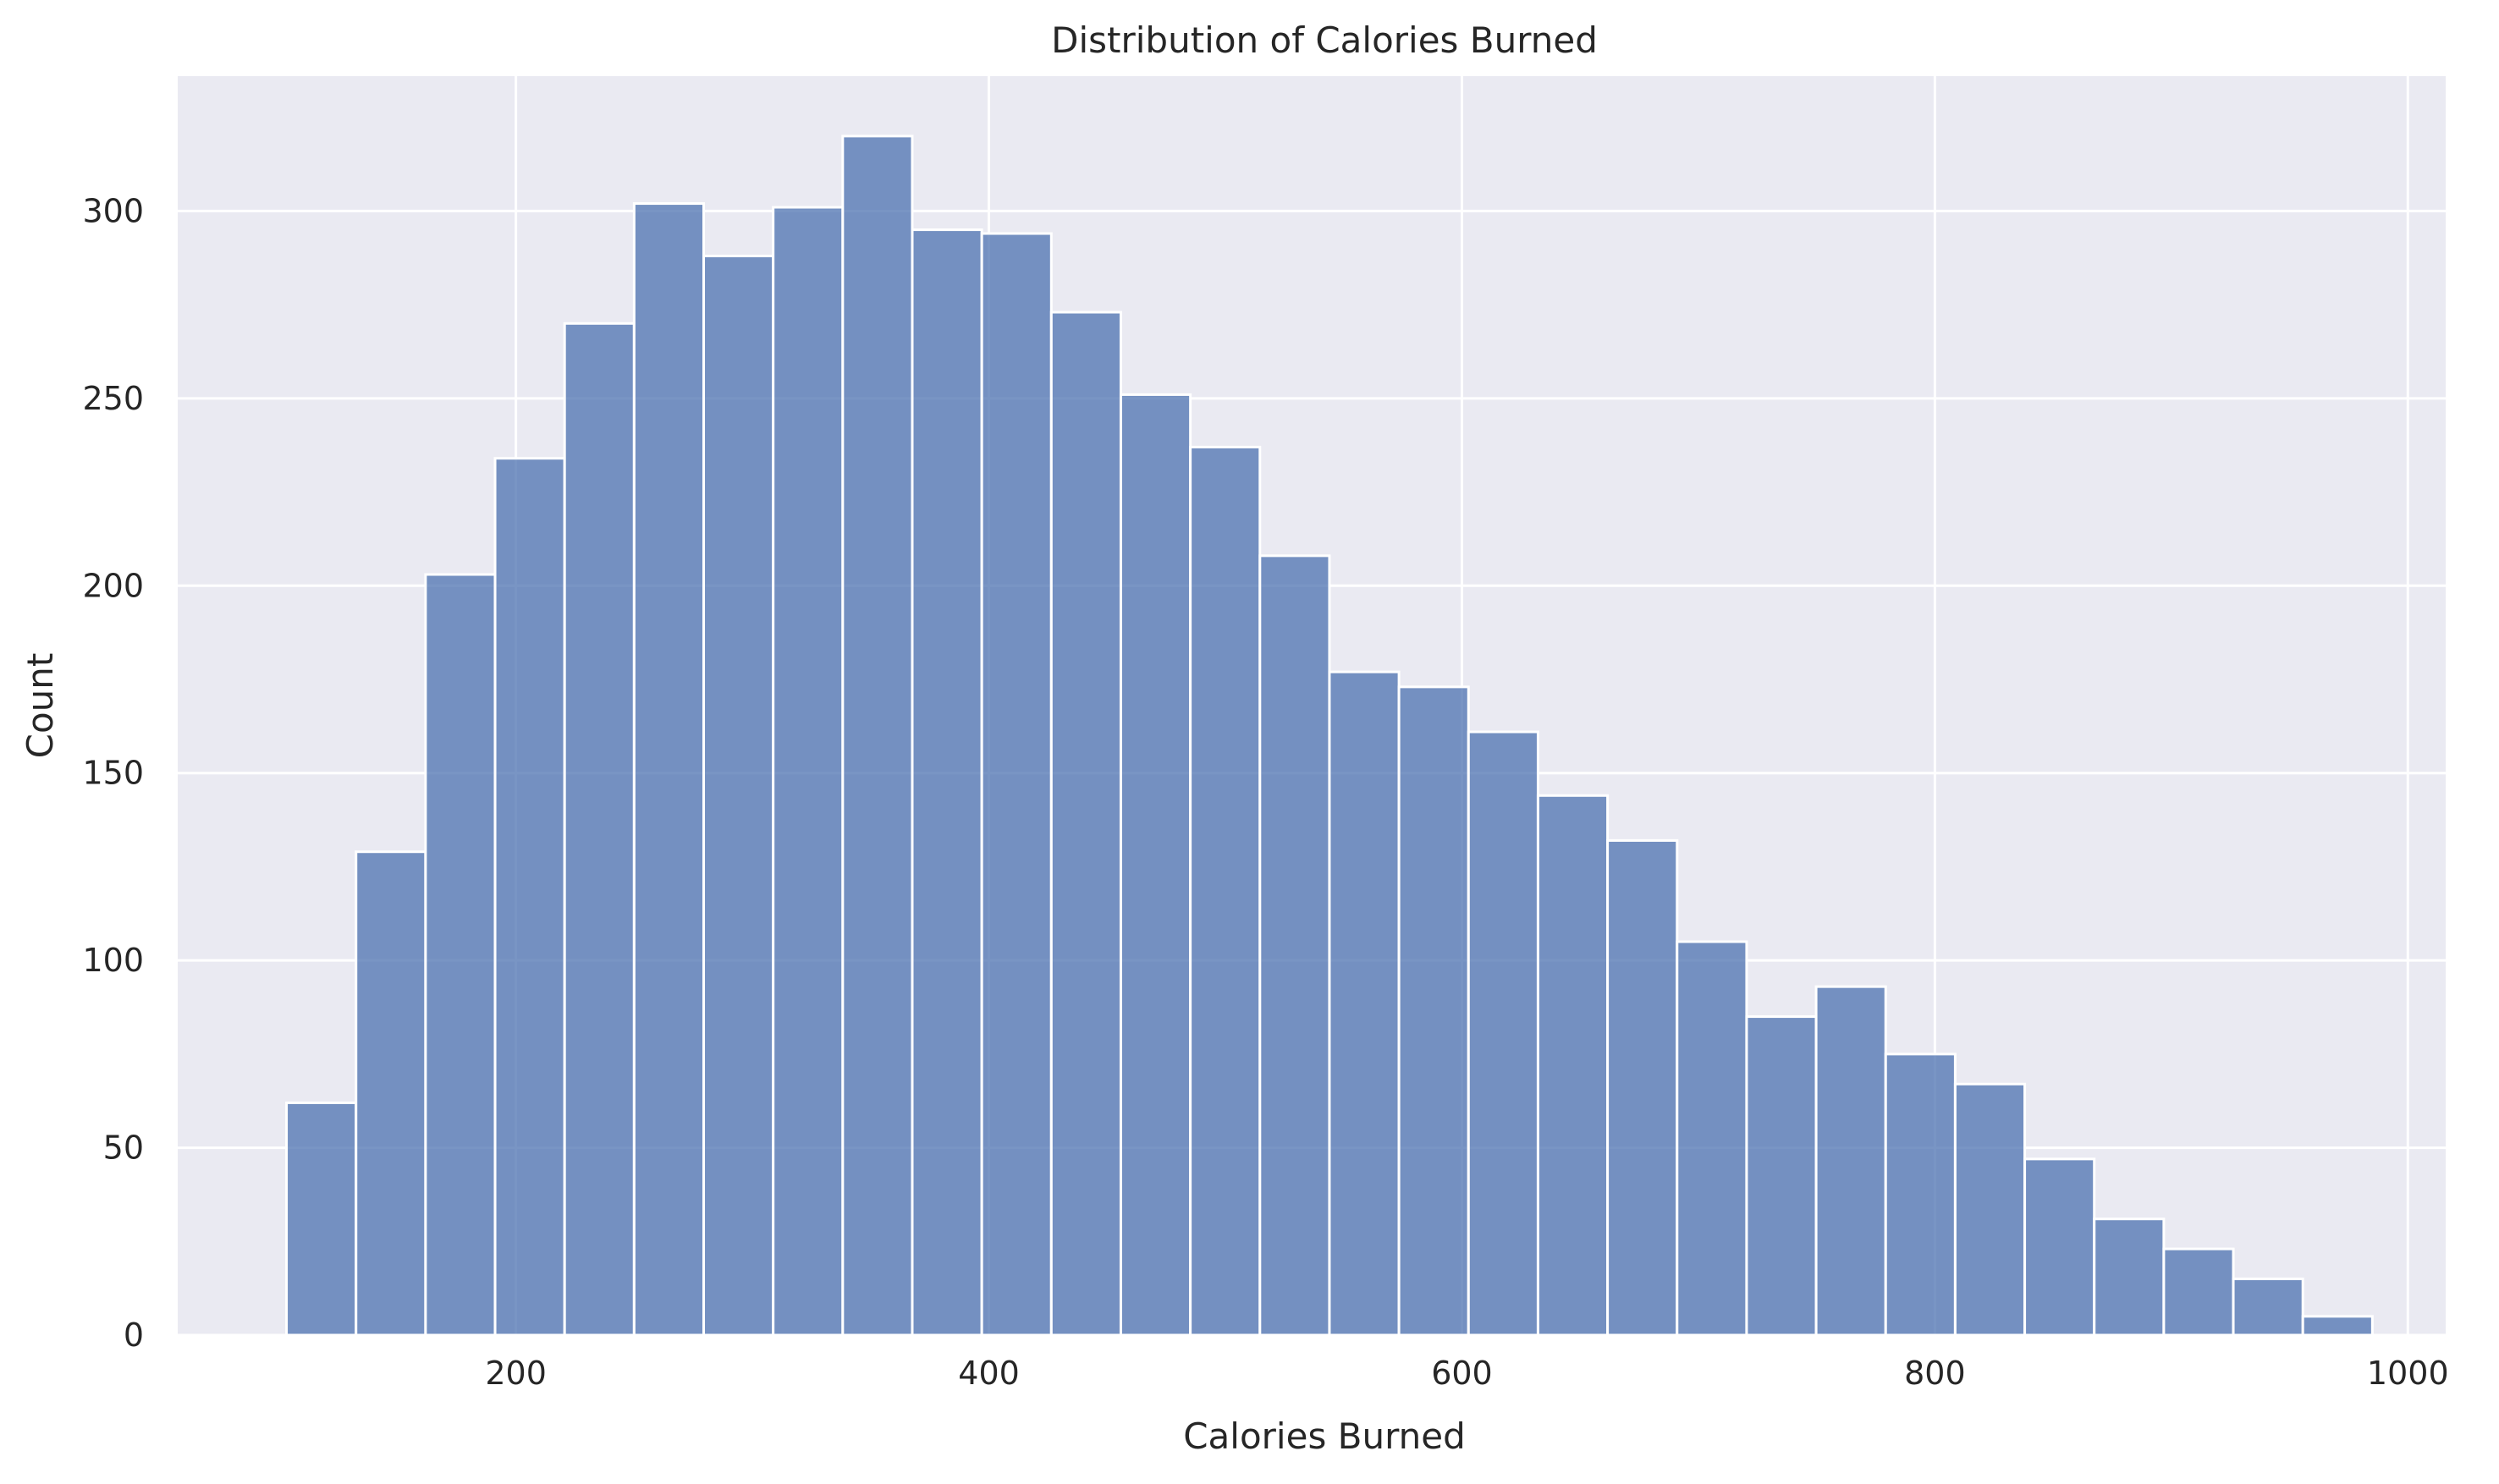 This screenshot has height=1484, width=2499. I want to click on x-tick-labels: 200 400 600 800 1000, so click(1466, 1373).